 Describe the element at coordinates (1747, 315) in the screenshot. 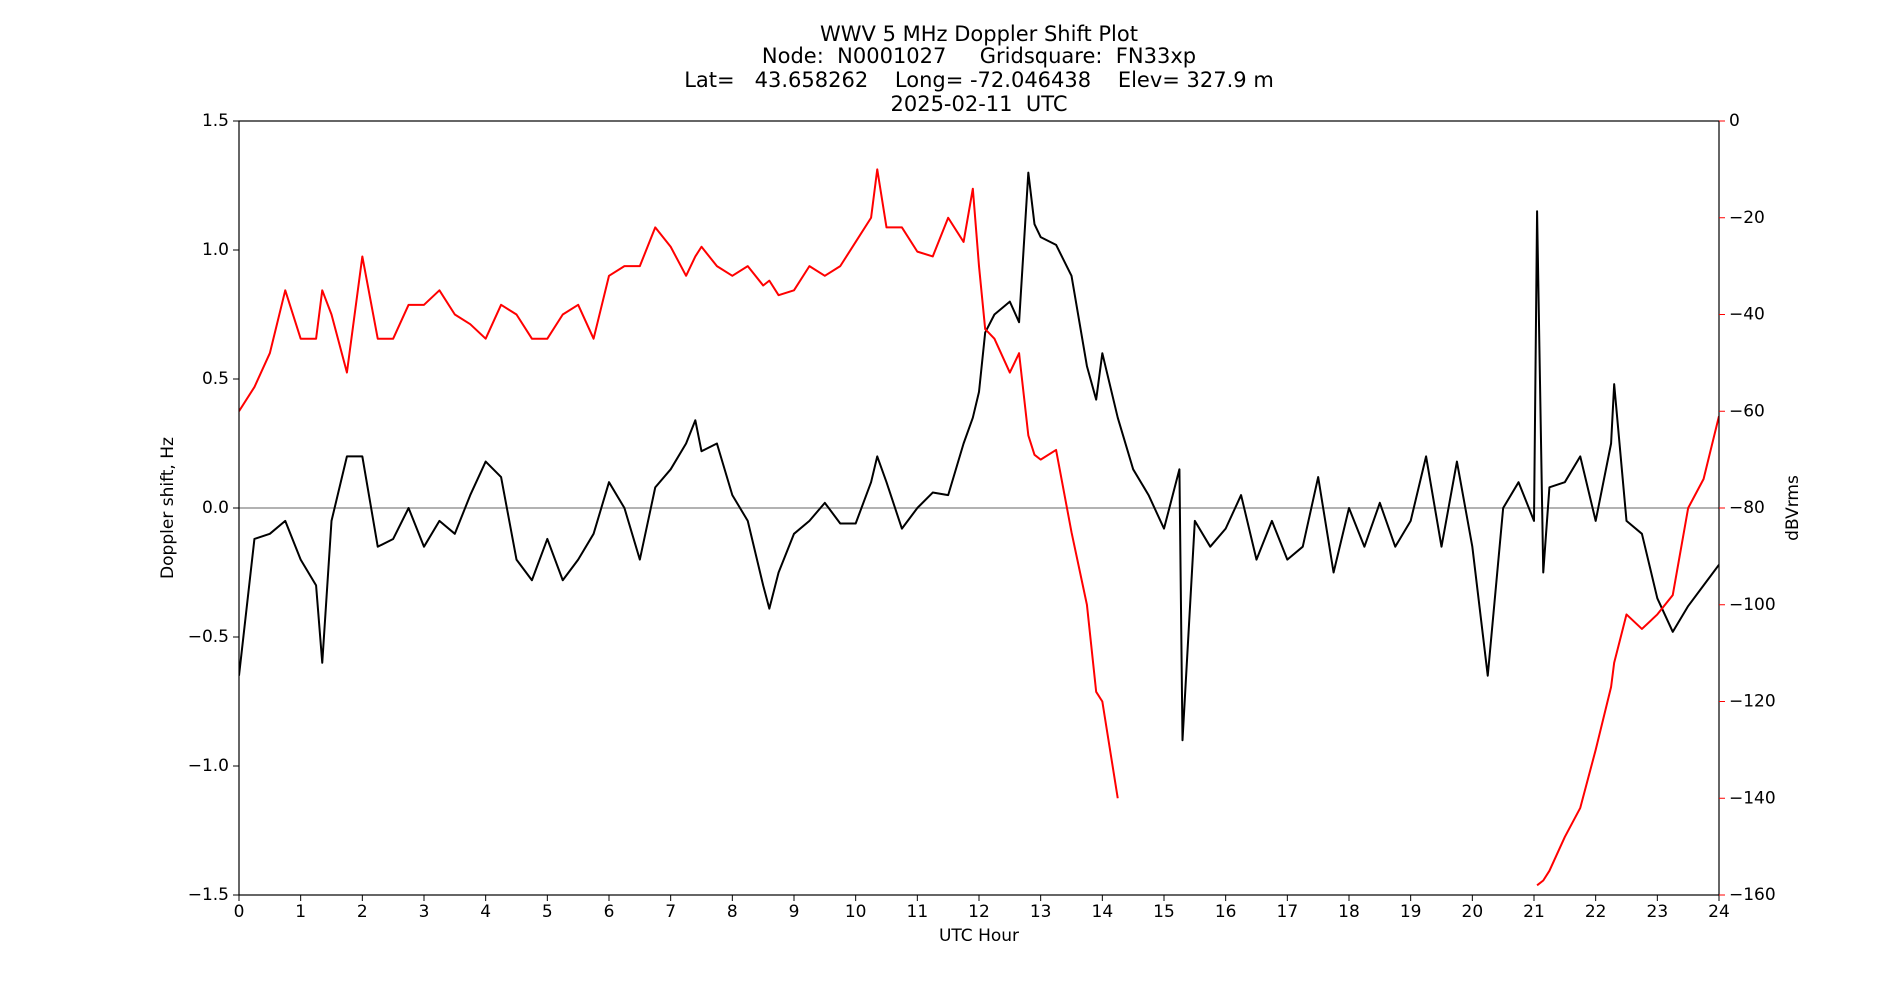

I see `y2-tick-label: −40` at that location.